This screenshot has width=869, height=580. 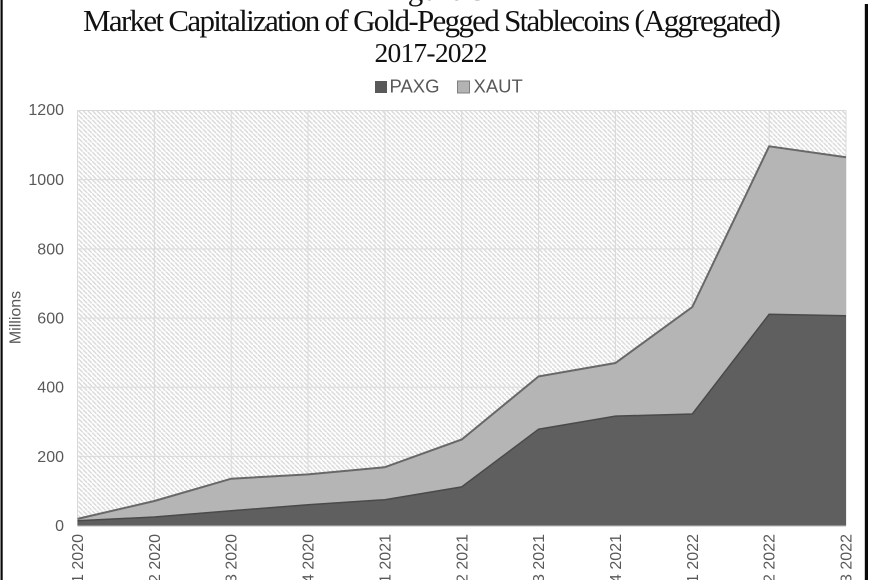 I want to click on svg-text: 800, so click(x=50, y=249).